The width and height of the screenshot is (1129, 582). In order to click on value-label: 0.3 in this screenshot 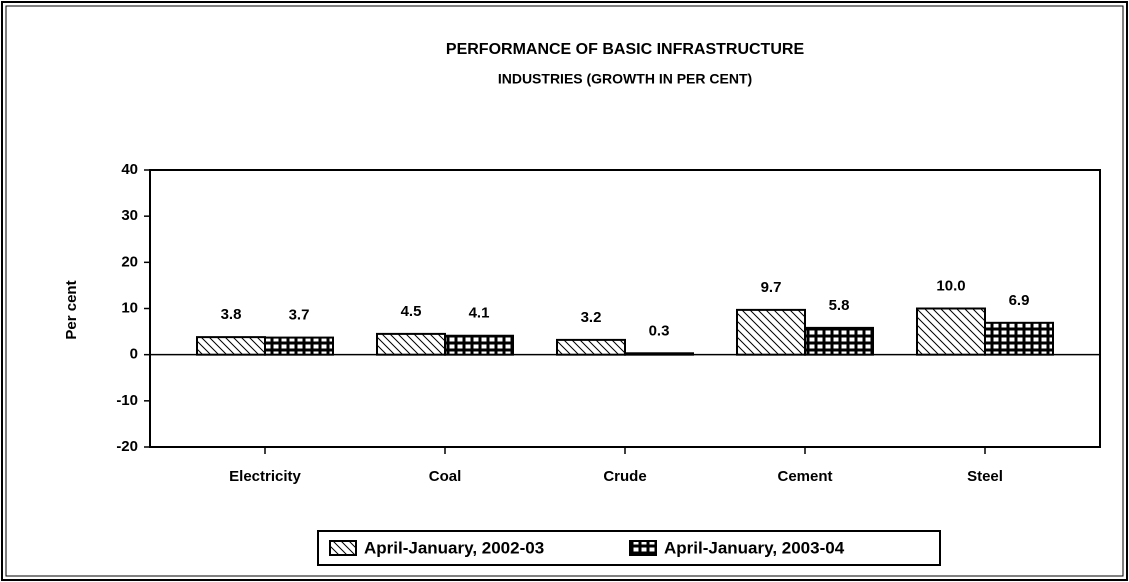, I will do `click(659, 330)`.